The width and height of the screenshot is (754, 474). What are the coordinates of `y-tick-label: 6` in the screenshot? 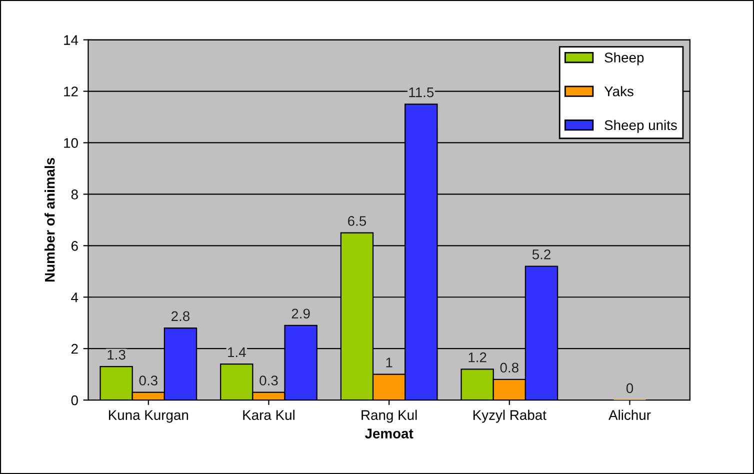 It's located at (74, 246).